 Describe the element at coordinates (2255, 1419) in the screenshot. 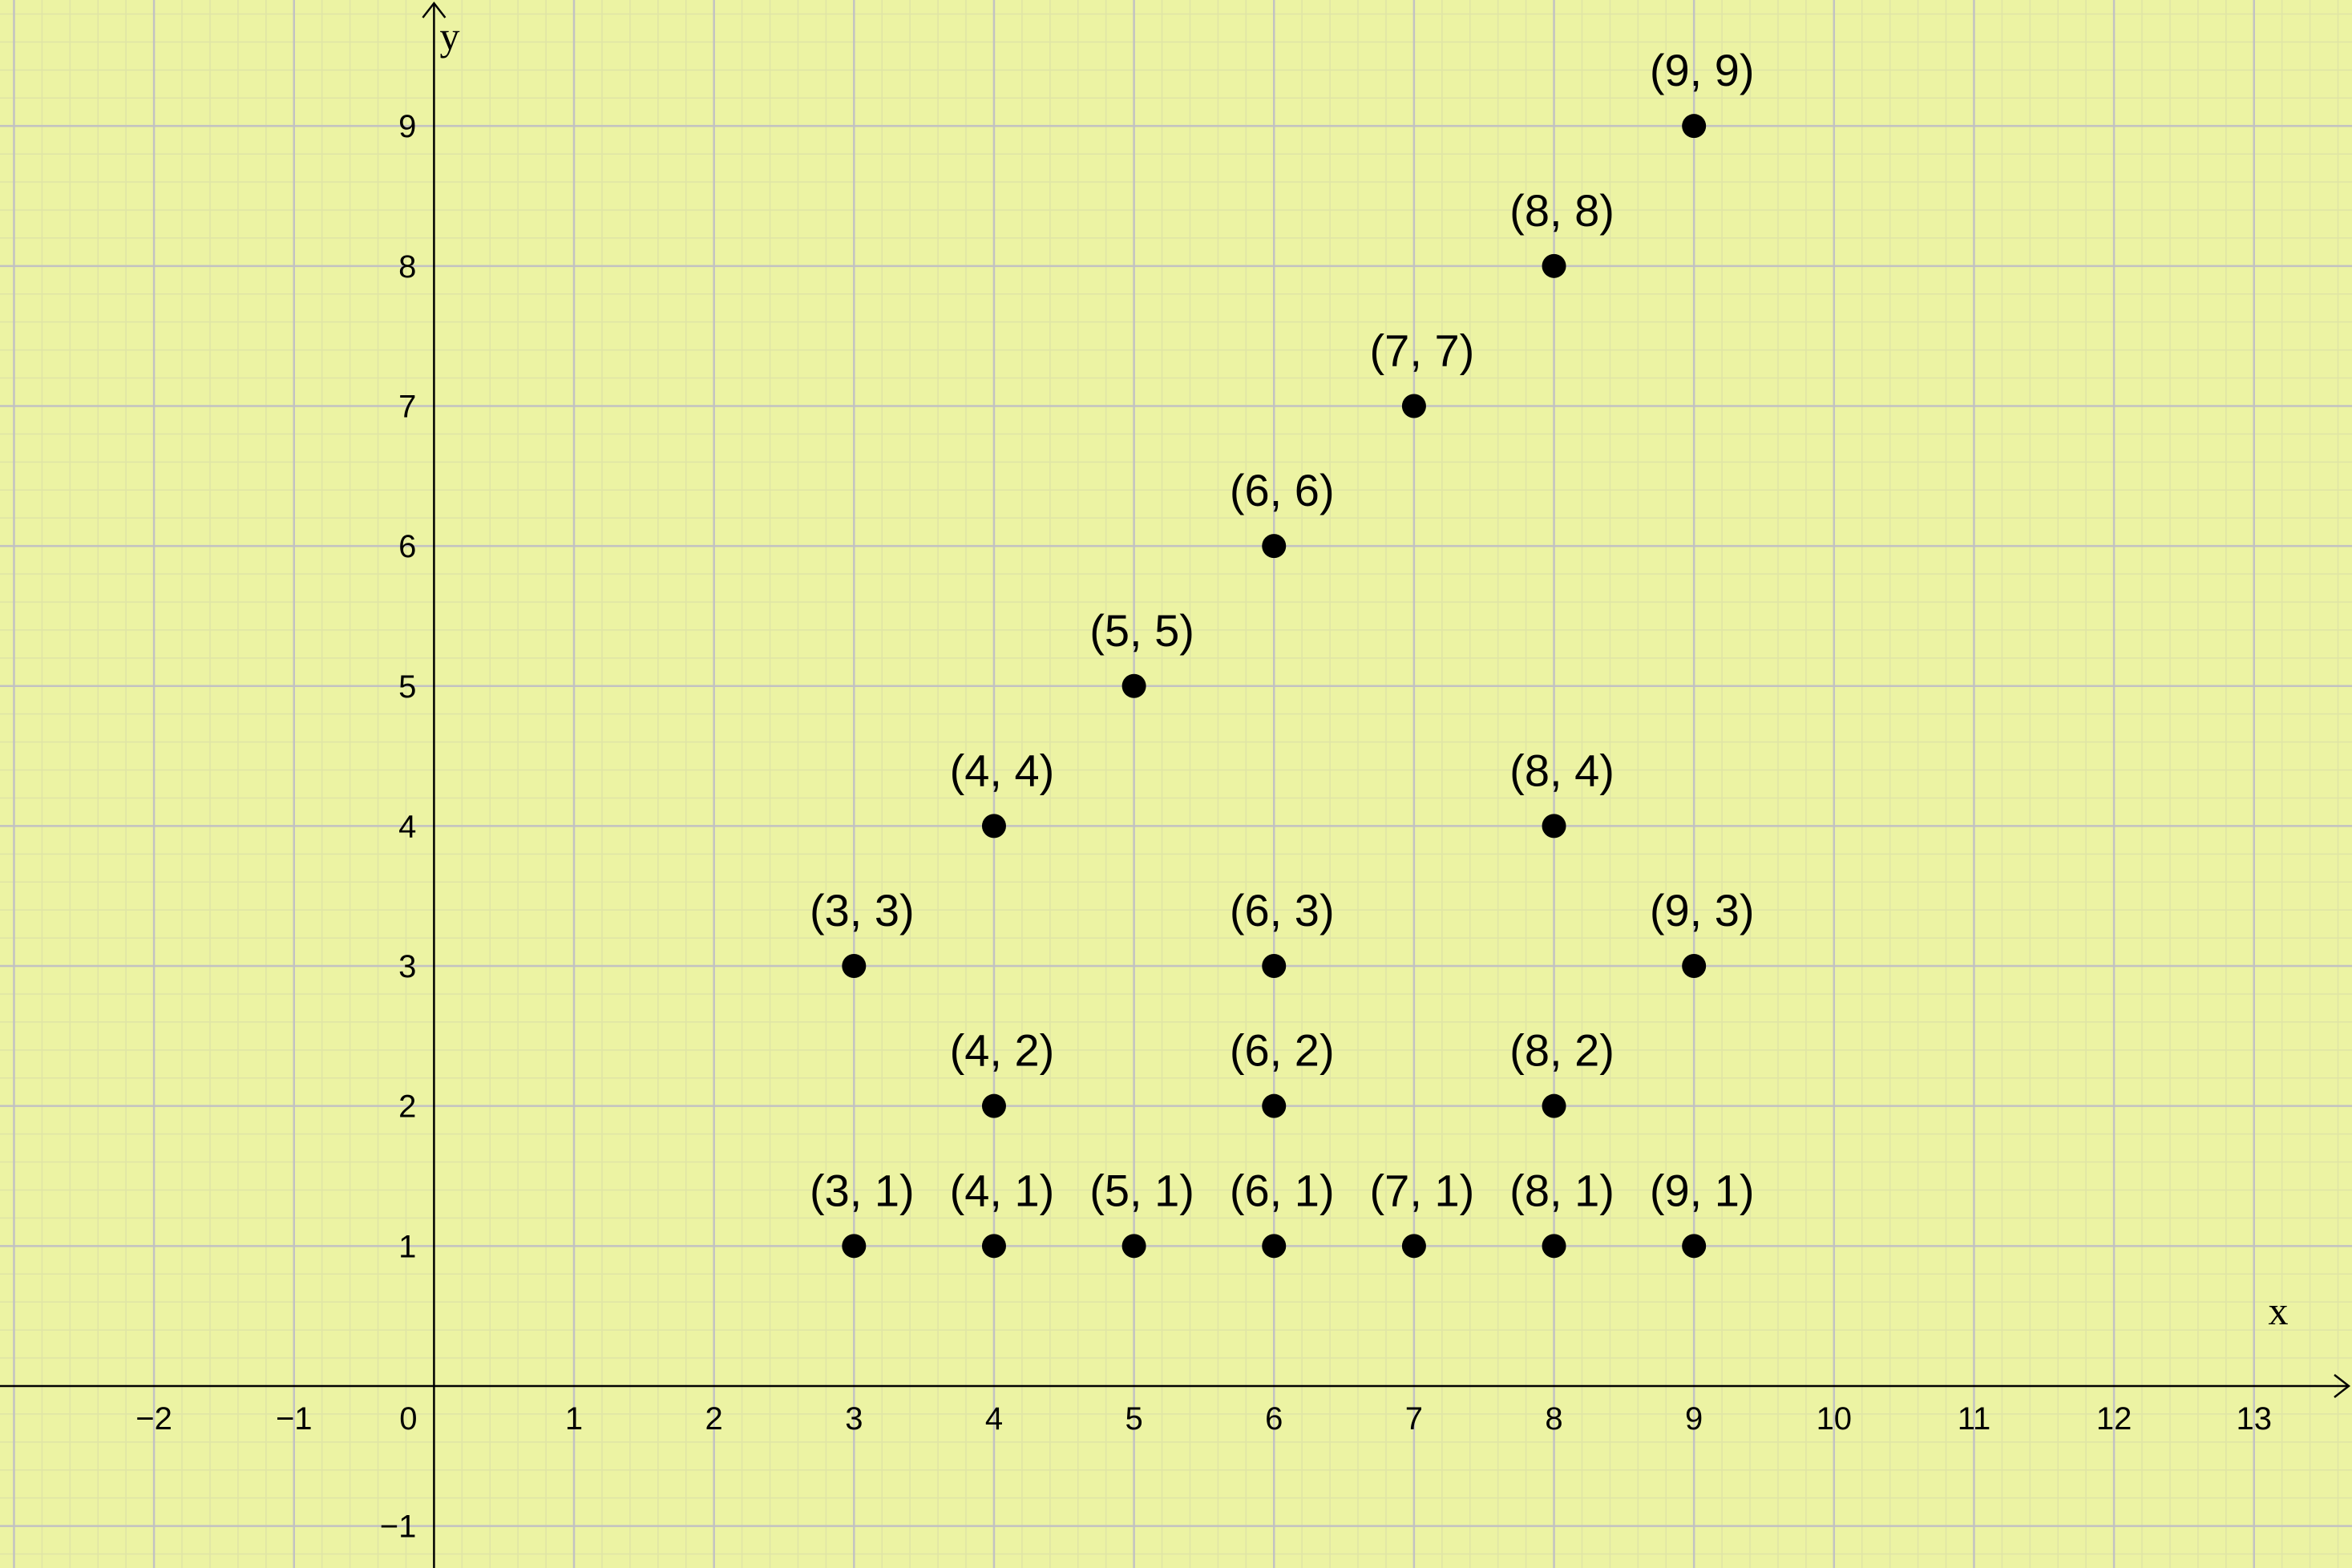

I see `x-tick-label: 13` at that location.